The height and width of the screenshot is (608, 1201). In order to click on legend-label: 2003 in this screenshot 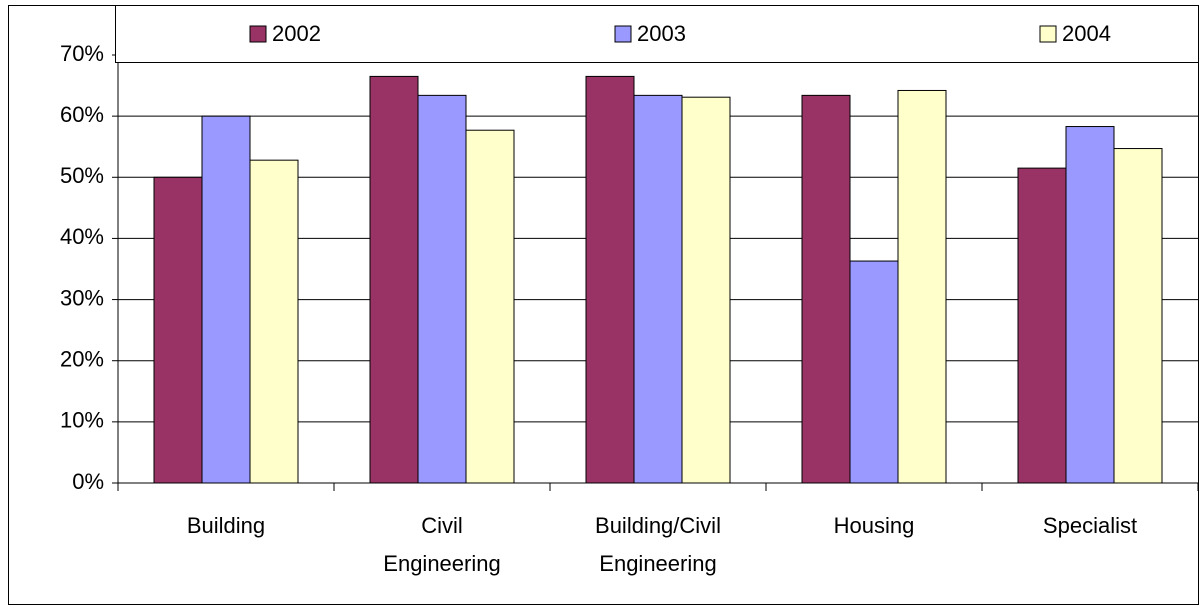, I will do `click(661, 33)`.